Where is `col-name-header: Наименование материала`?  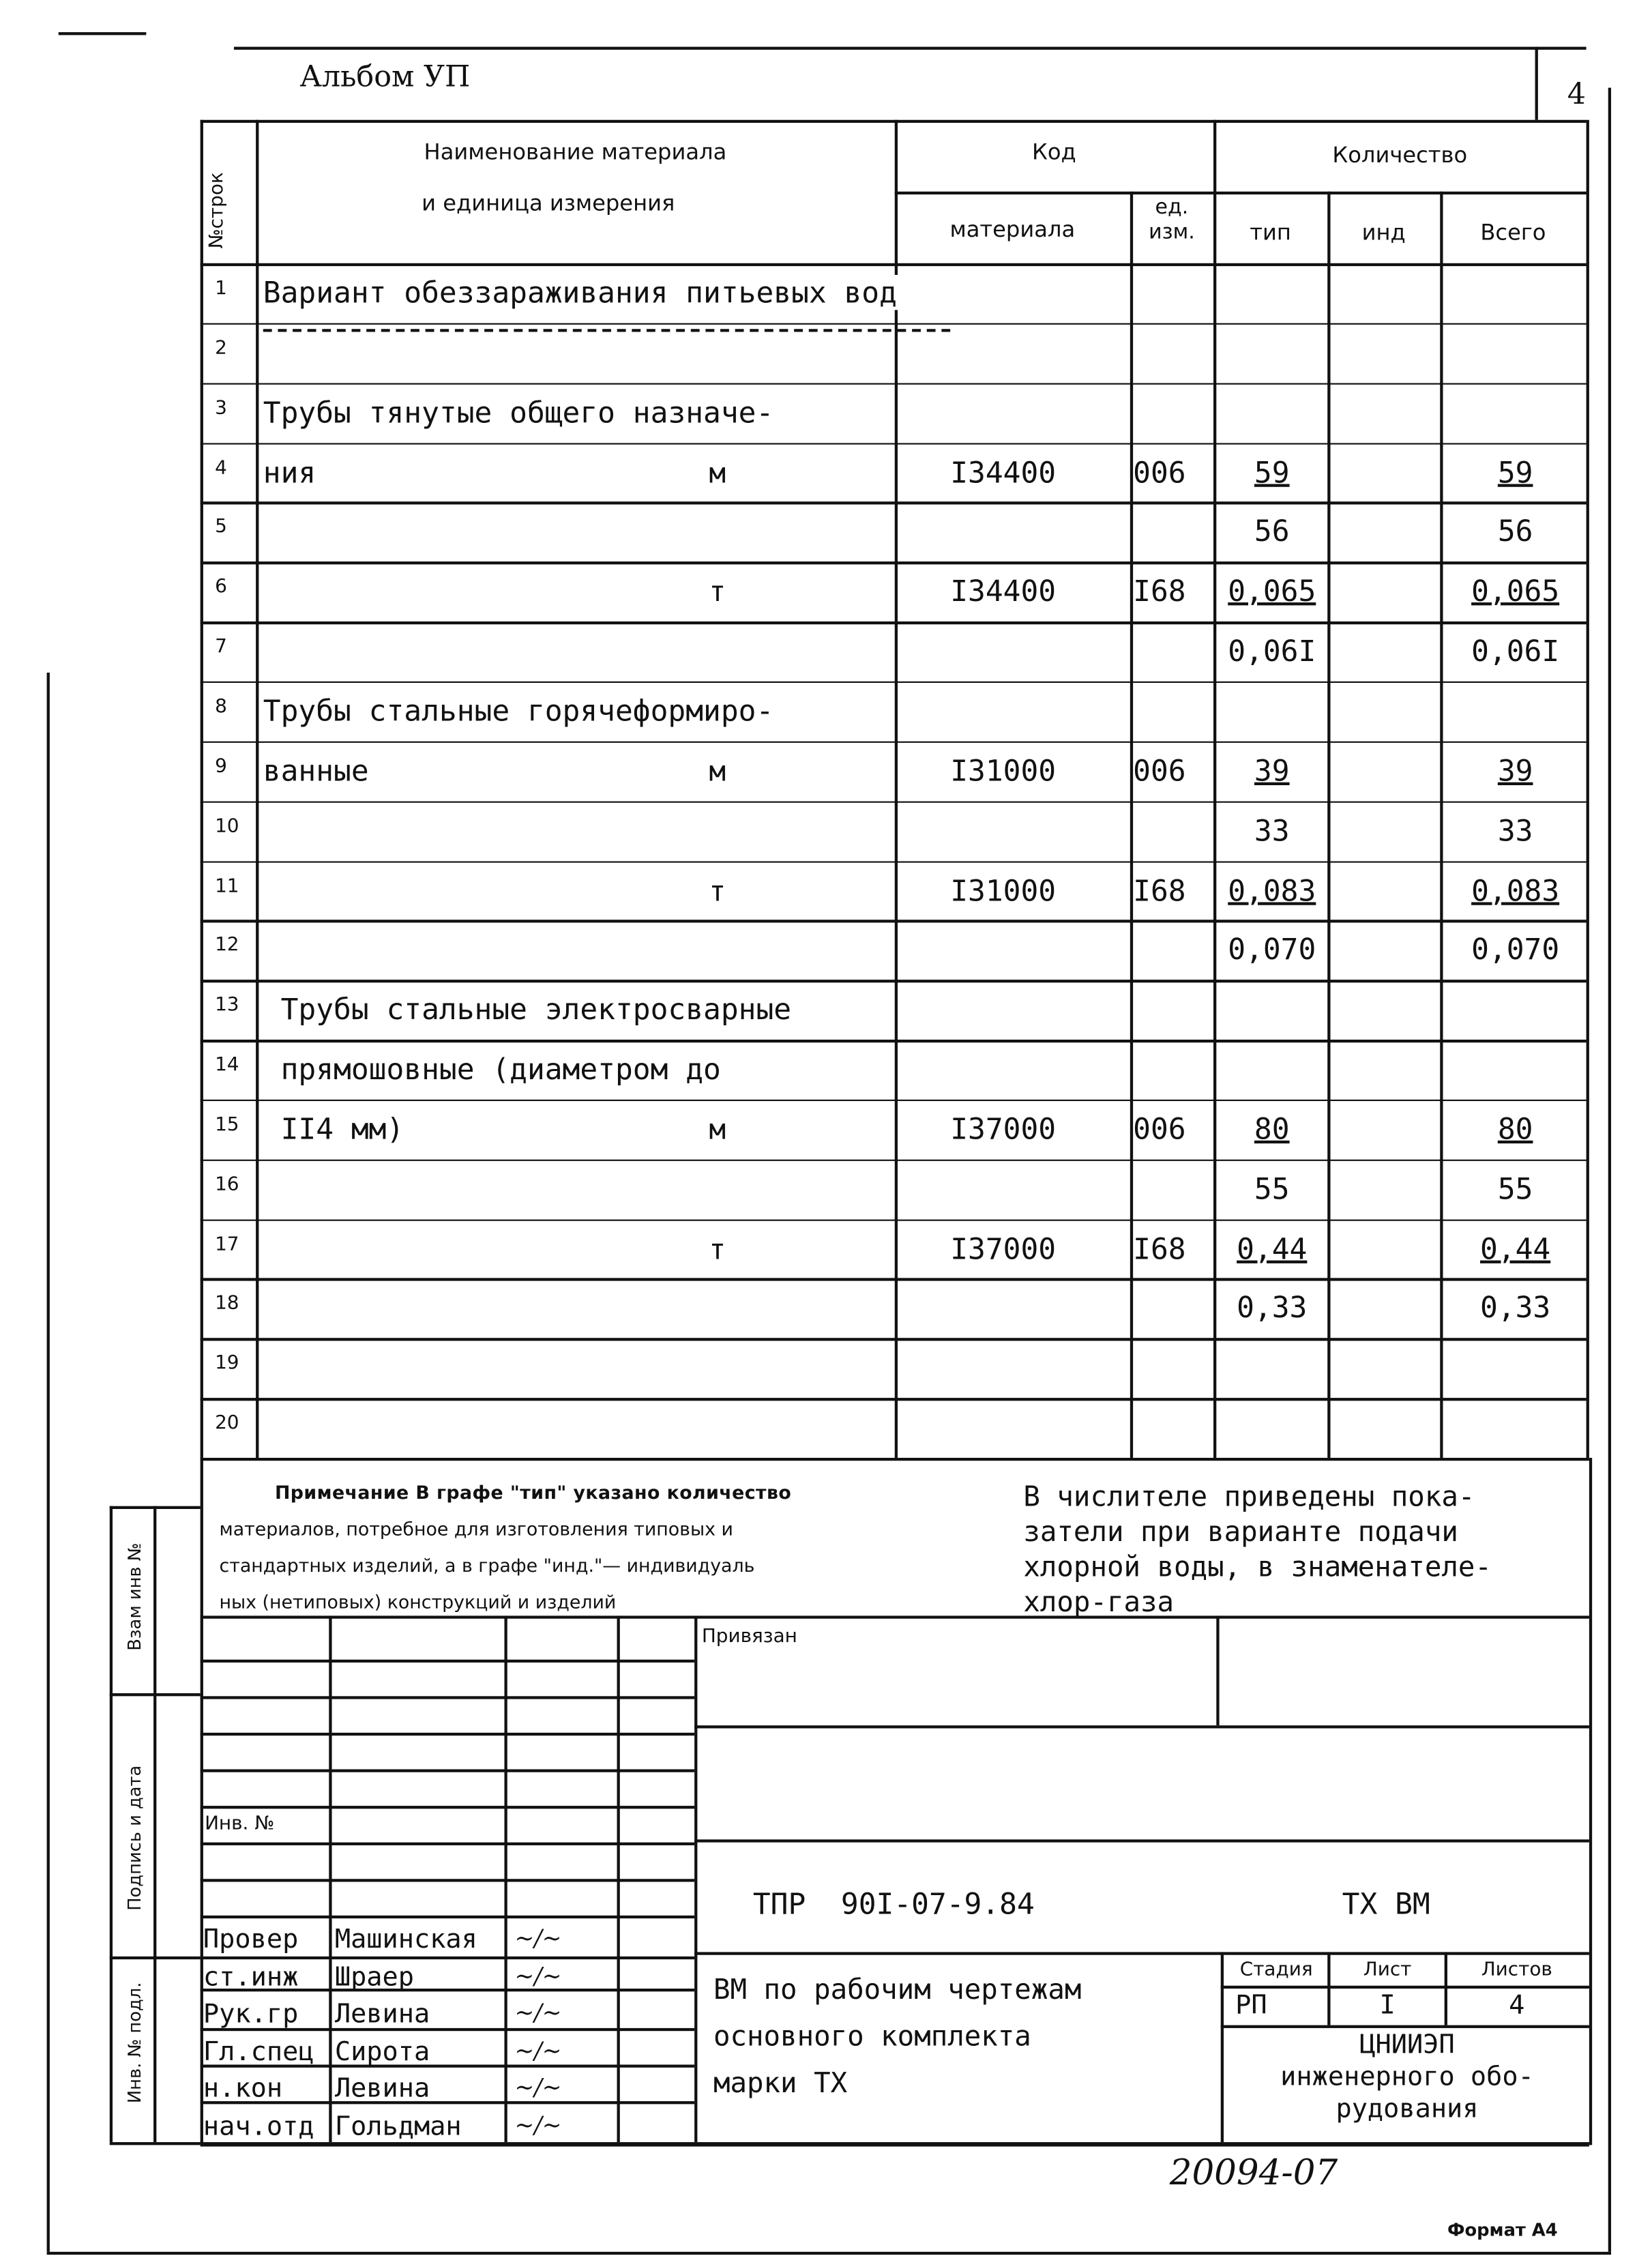
col-name-header: Наименование материала is located at coordinates (575, 152).